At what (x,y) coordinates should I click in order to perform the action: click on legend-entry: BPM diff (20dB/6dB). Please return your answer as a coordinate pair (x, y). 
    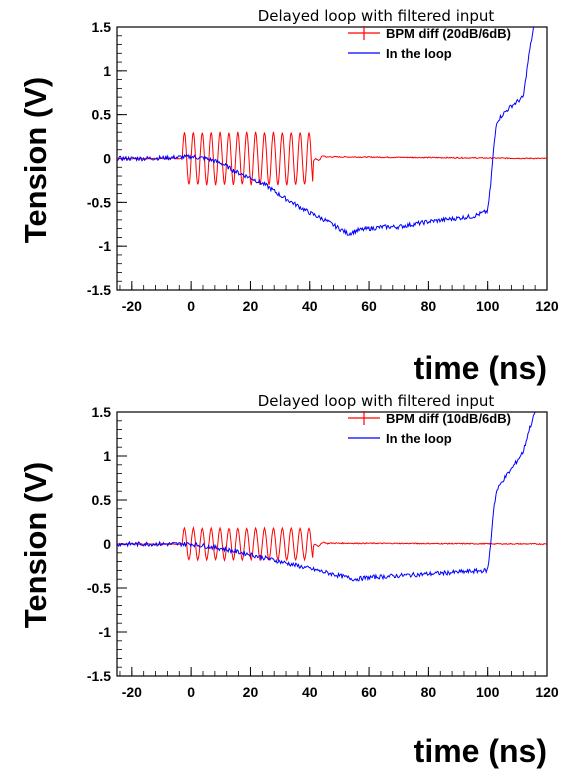
    Looking at the image, I should click on (448, 33).